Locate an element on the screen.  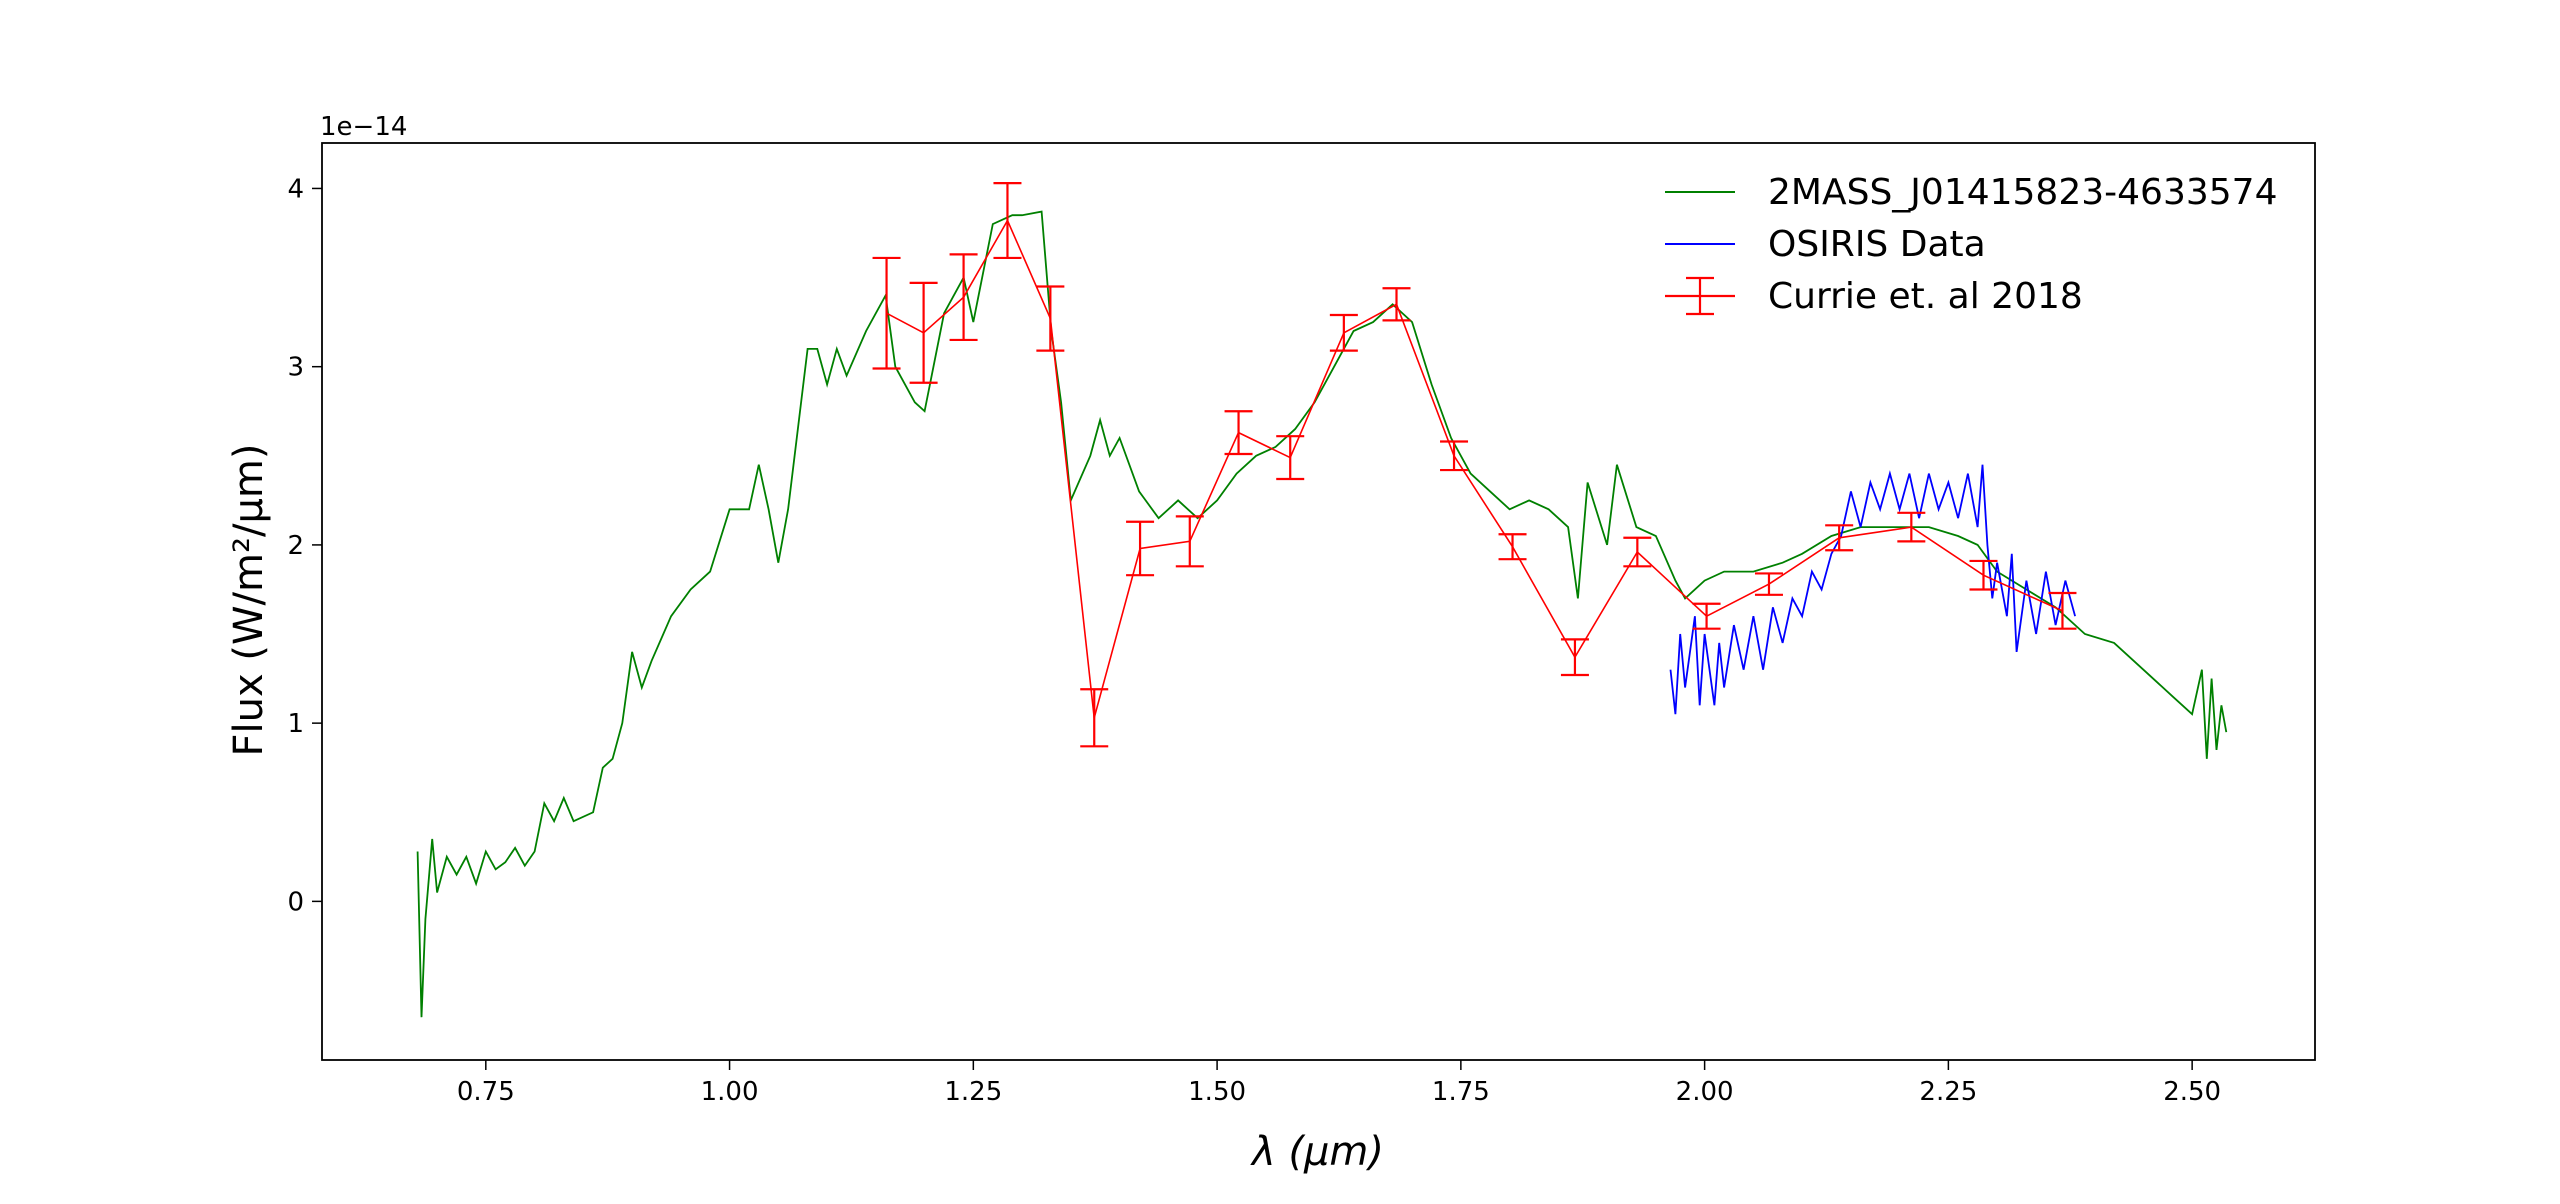
y-tick-label: 1 is located at coordinates (295, 724).